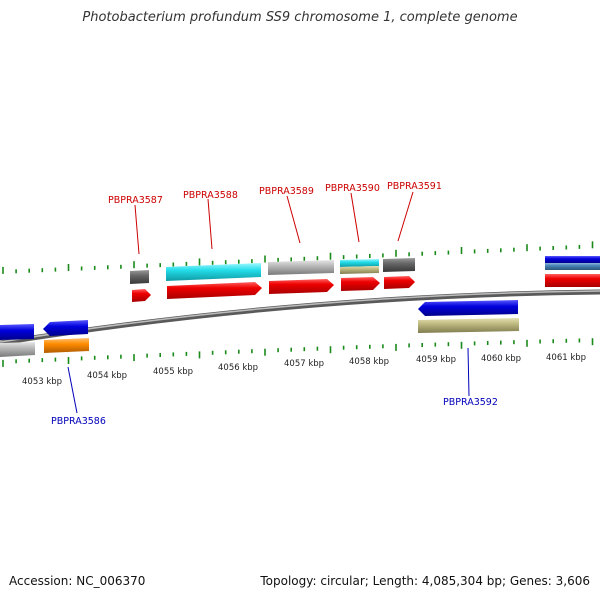 This screenshot has height=600, width=600. Describe the element at coordinates (352, 188) in the screenshot. I see `gene-label-PBPRA3590: PBPRA3590` at that location.